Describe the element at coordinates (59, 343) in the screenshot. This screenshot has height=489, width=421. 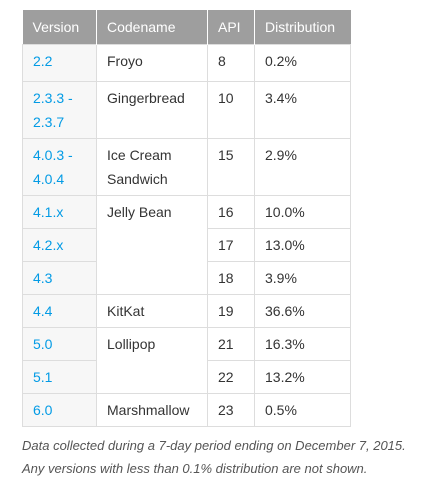
I see `version-cell: 5.0` at that location.